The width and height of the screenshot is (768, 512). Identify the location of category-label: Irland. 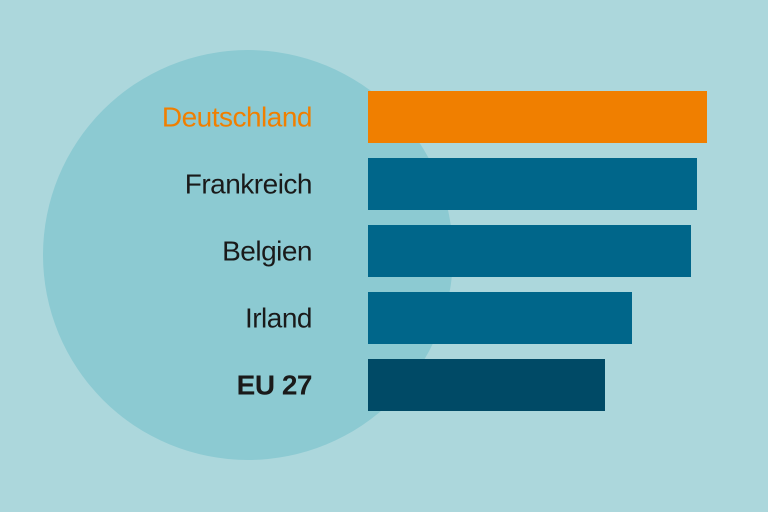
(278, 317).